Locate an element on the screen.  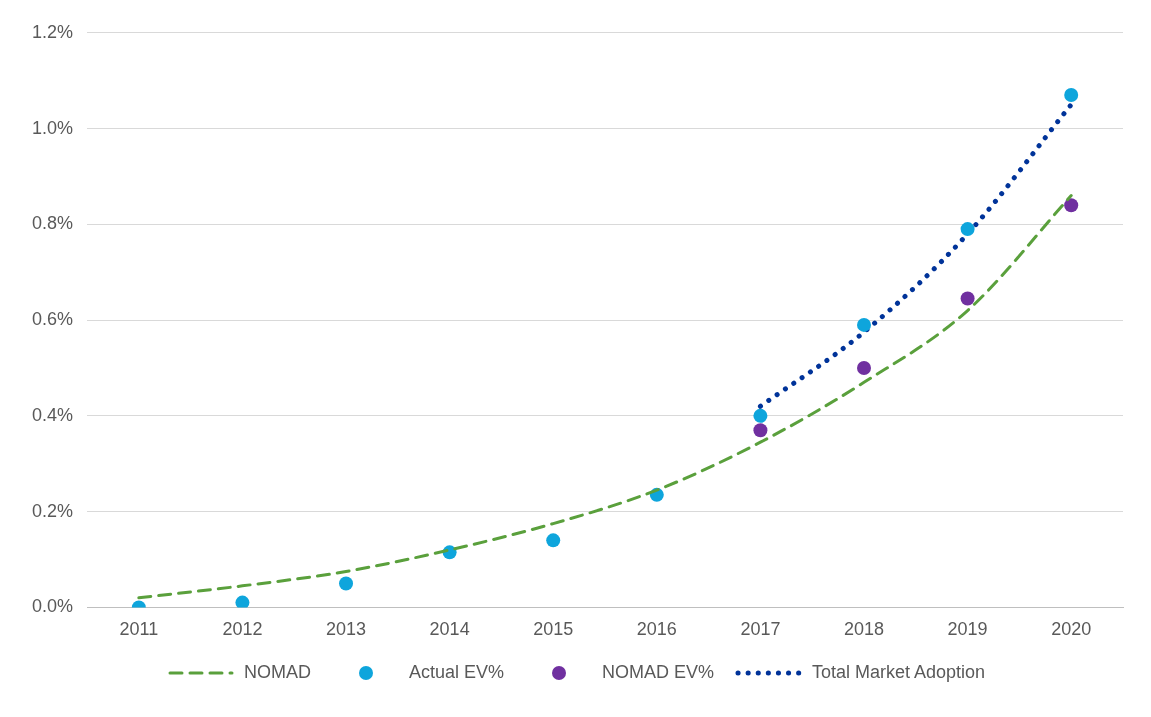
legend-label: Actual EV% is located at coordinates (456, 672).